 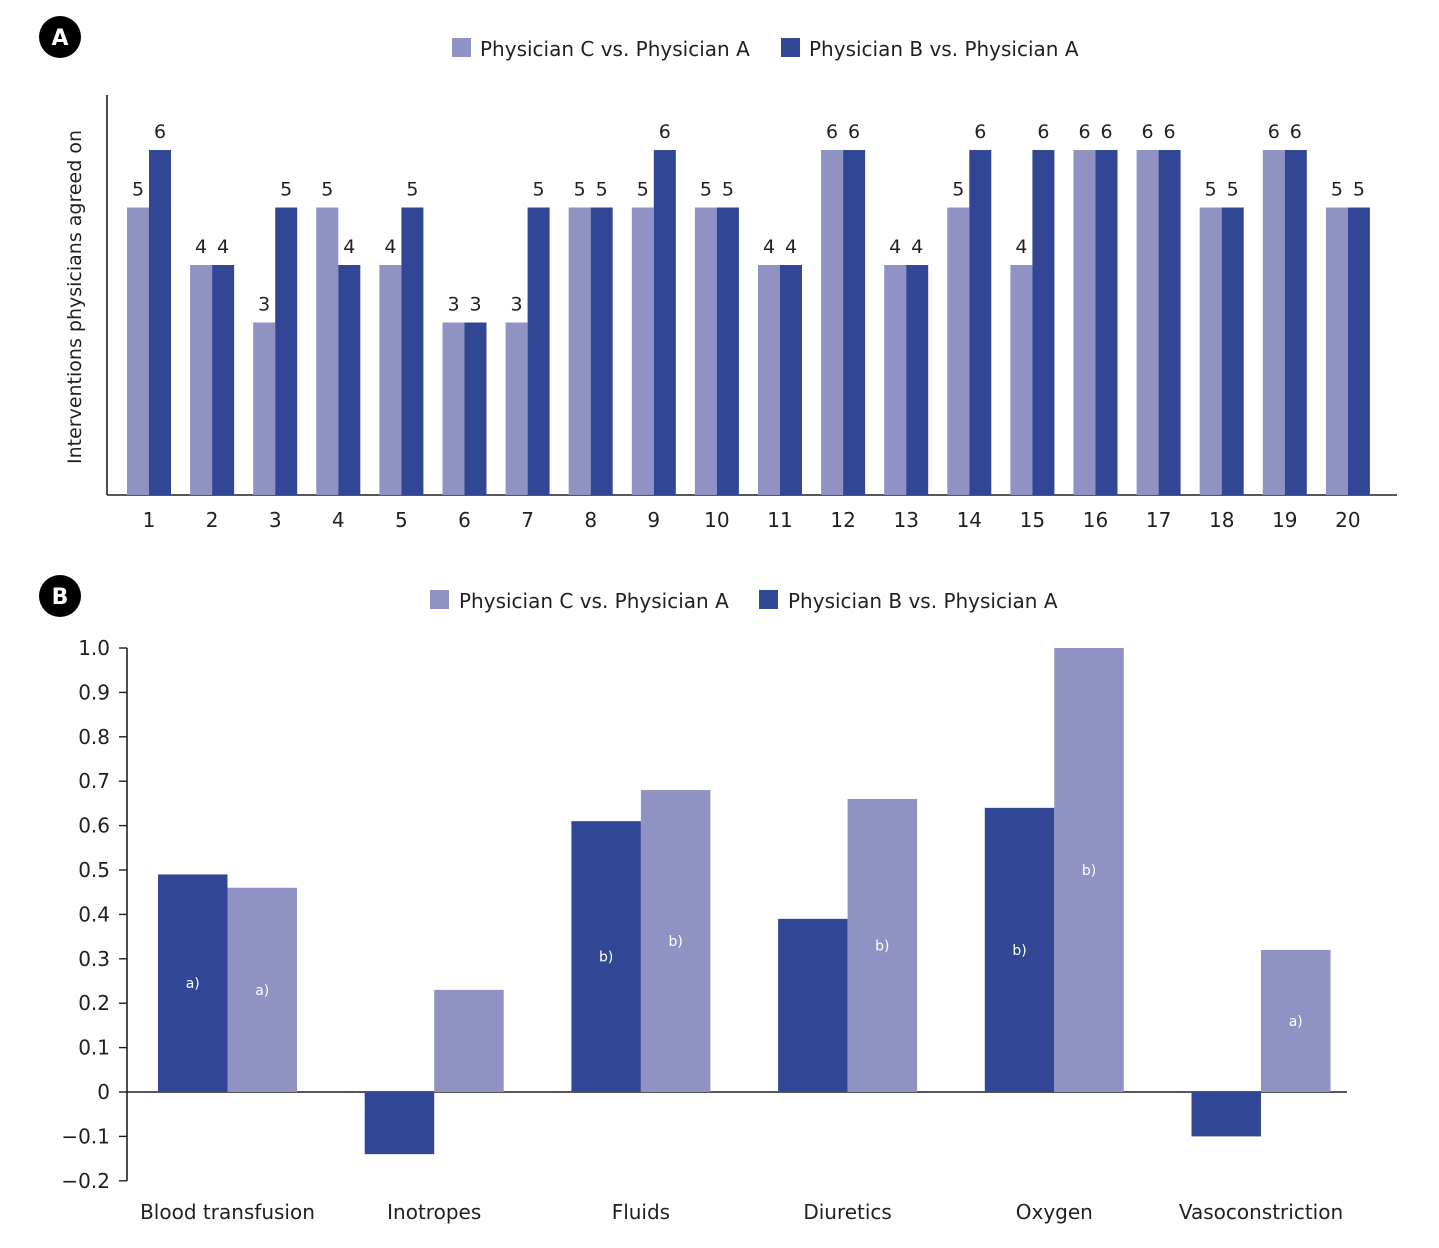 I want to click on y-tick-b-9: 0.1, so click(x=94, y=1048).